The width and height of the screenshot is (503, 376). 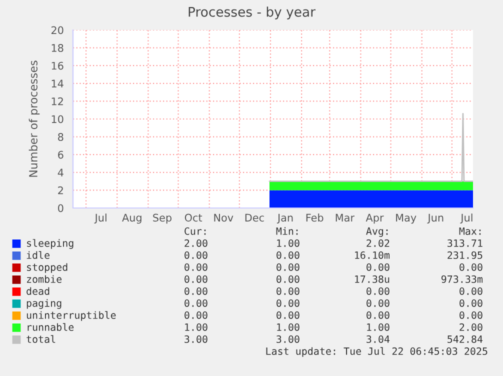 I want to click on legend-label: paging, so click(x=44, y=304).